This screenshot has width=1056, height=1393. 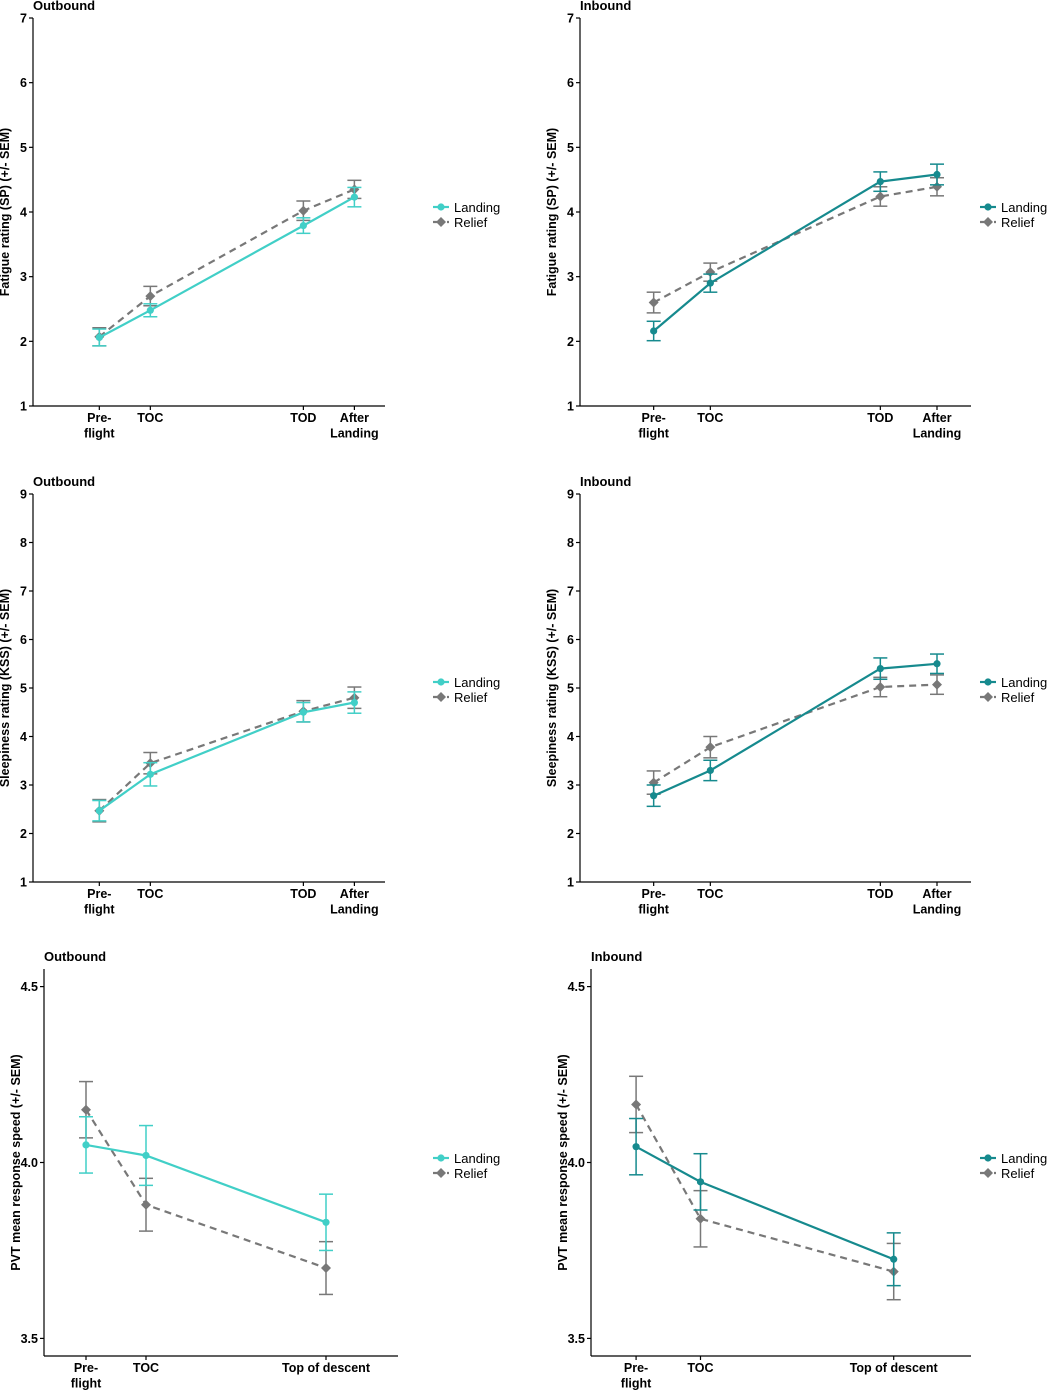 What do you see at coordinates (441, 1158) in the screenshot?
I see `legend-landing-marker` at bounding box center [441, 1158].